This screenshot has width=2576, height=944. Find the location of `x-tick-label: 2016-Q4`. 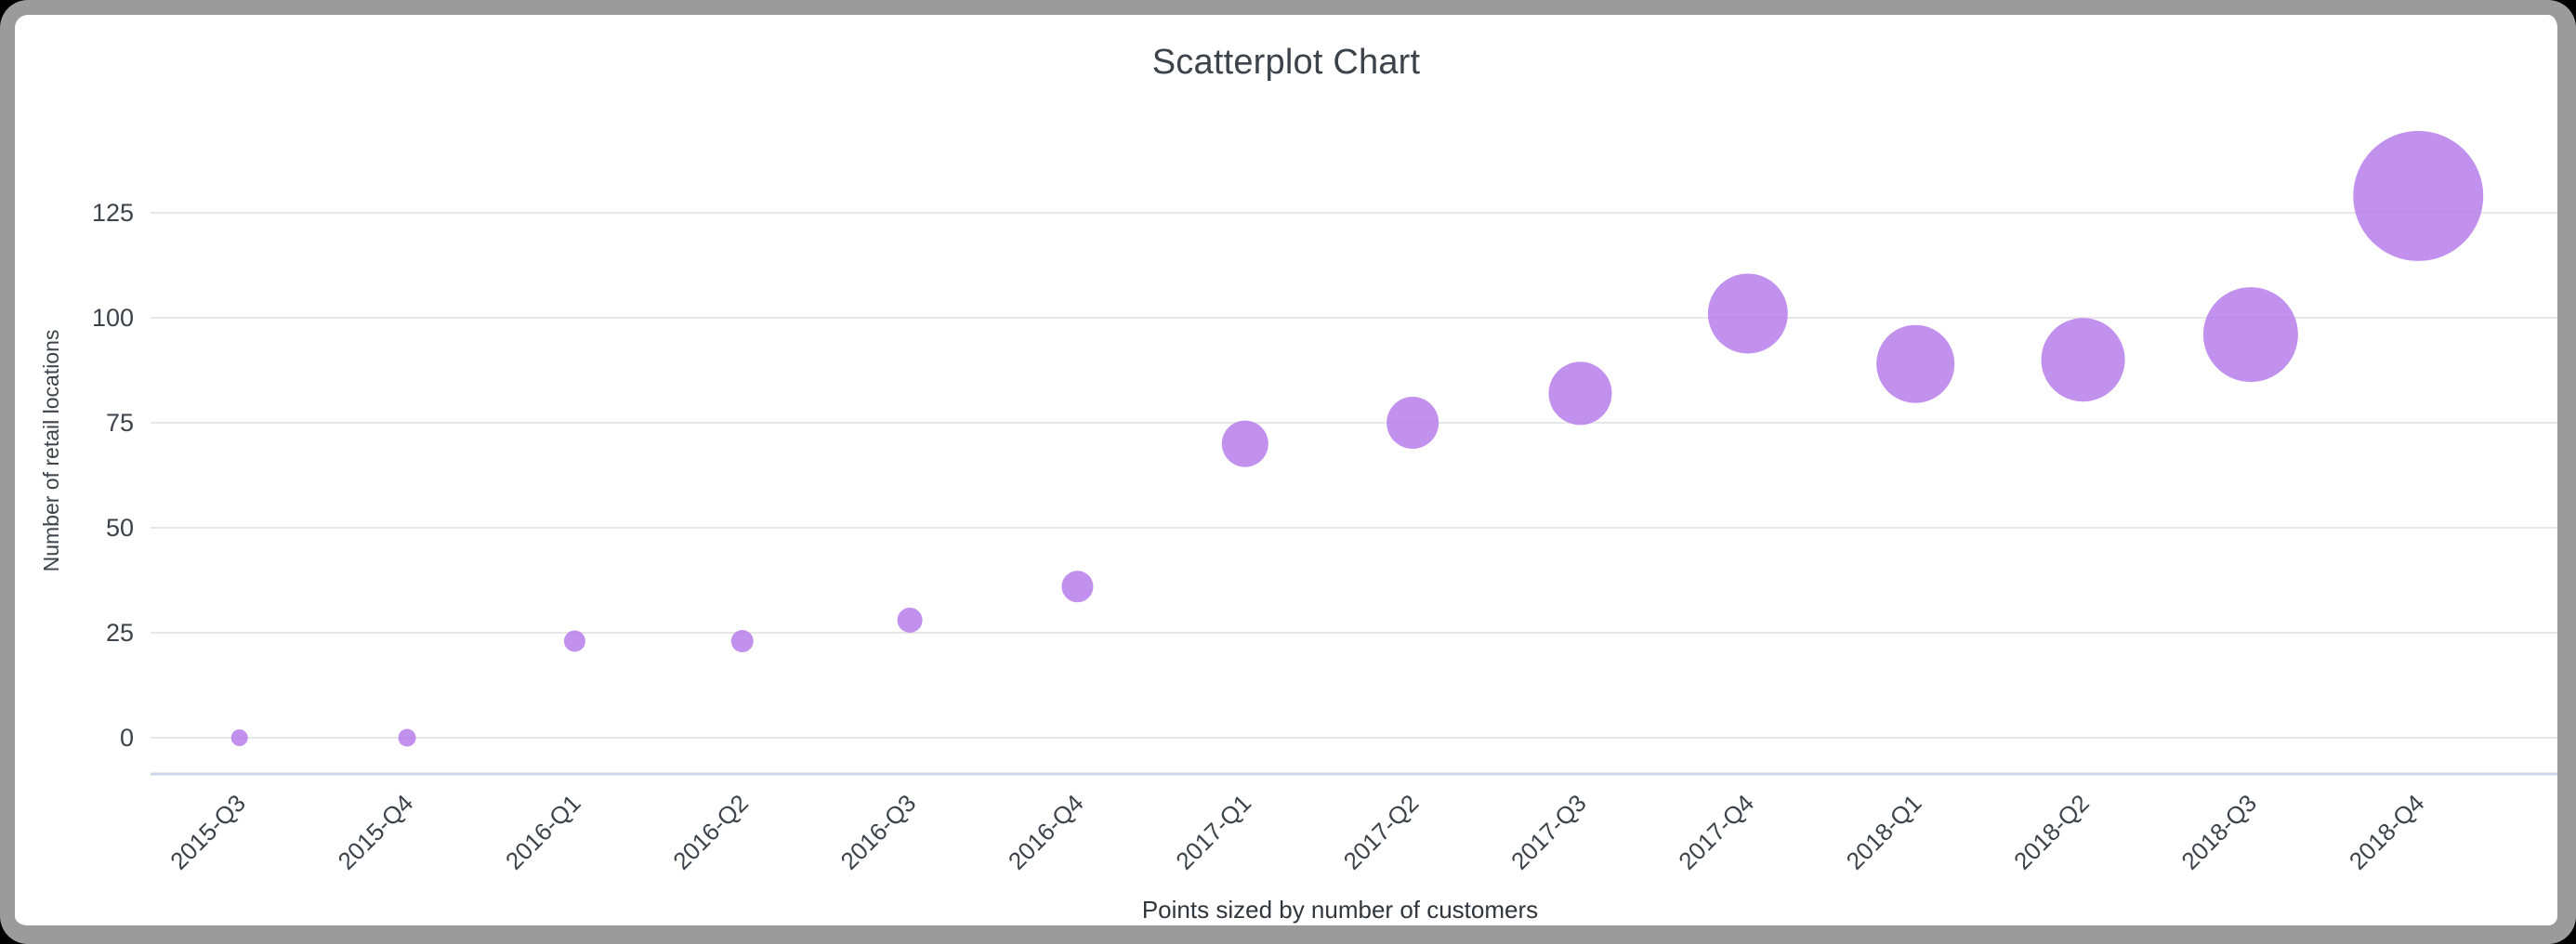

x-tick-label: 2016-Q4 is located at coordinates (1046, 832).